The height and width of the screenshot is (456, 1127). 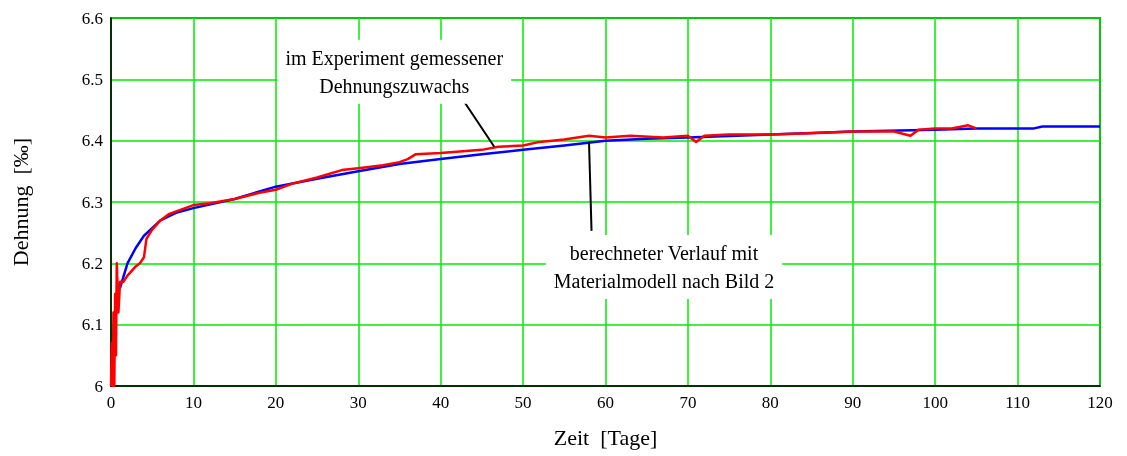 I want to click on x-tick-label: 120, so click(x=1100, y=402).